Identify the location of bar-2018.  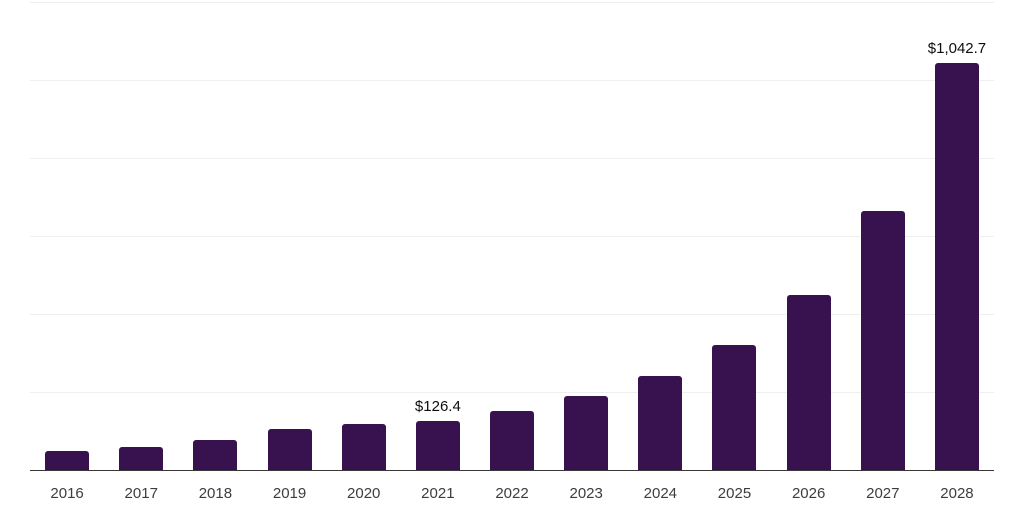
(215, 454).